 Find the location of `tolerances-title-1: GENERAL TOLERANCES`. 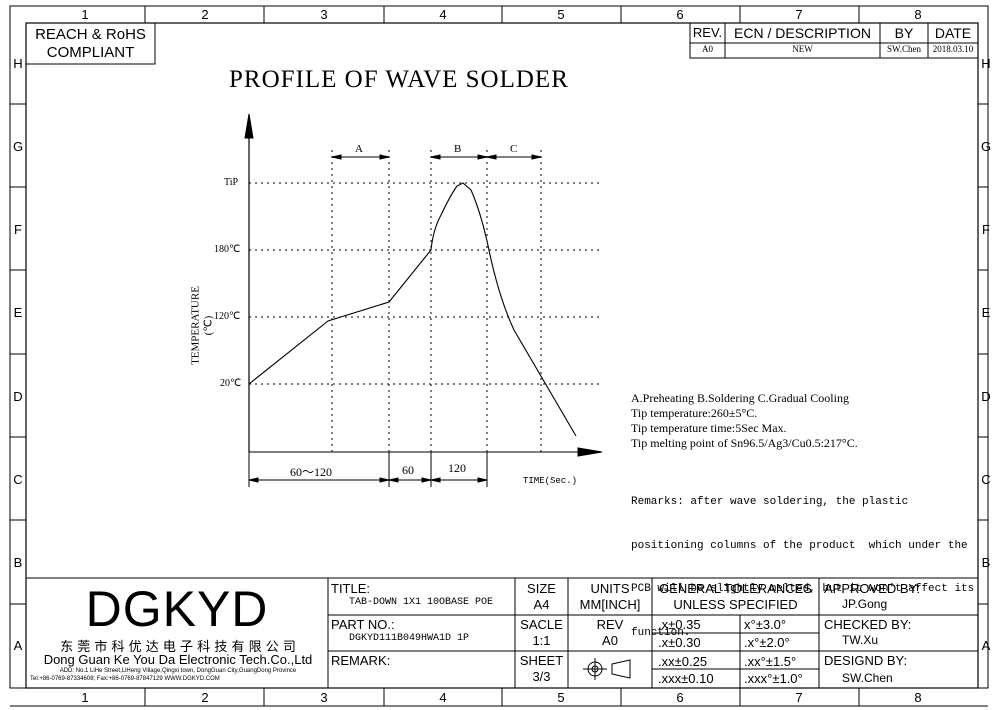

tolerances-title-1: GENERAL TOLERANCES is located at coordinates (735, 588).